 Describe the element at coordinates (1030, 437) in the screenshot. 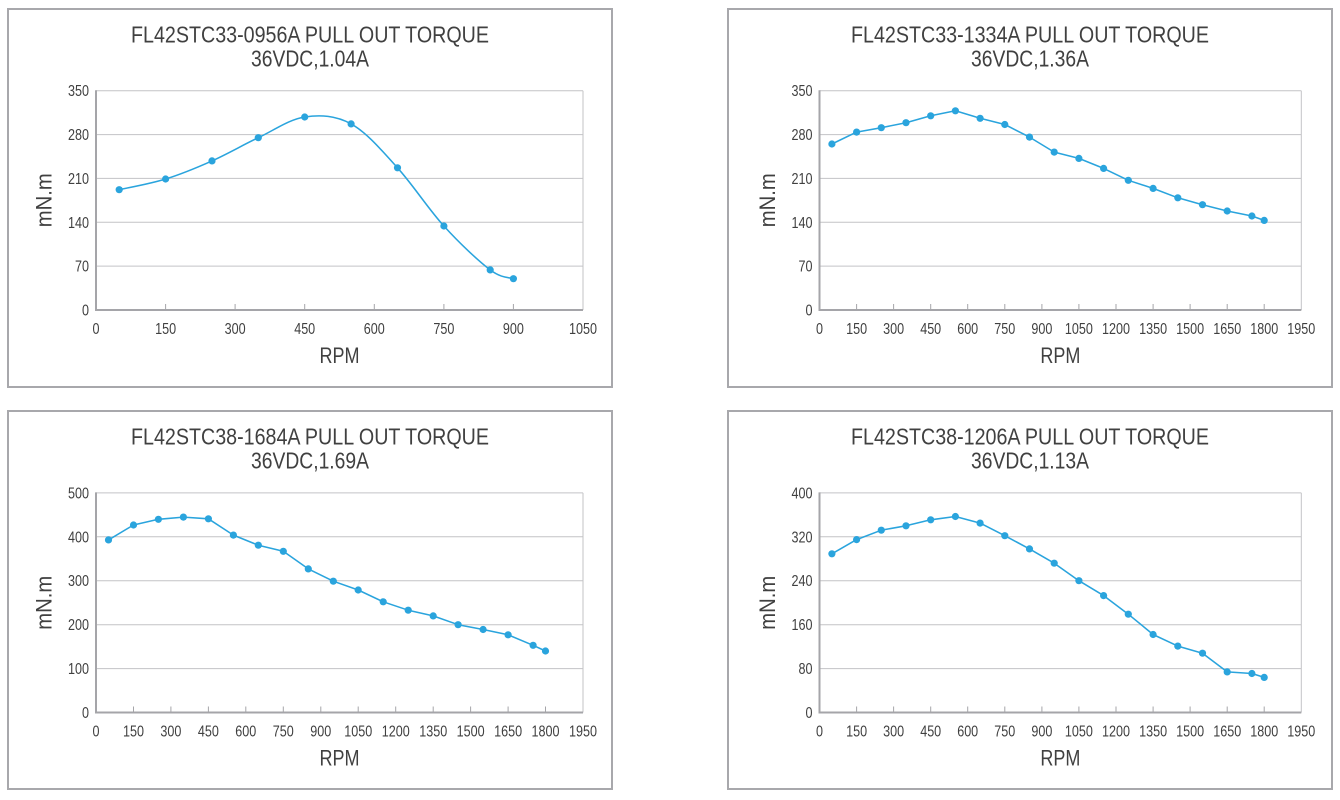

I see `svg-text:FL42STC38-1206A PULL OUT TORQU: FL42STC38-1206A PULL OUT TORQUE` at that location.